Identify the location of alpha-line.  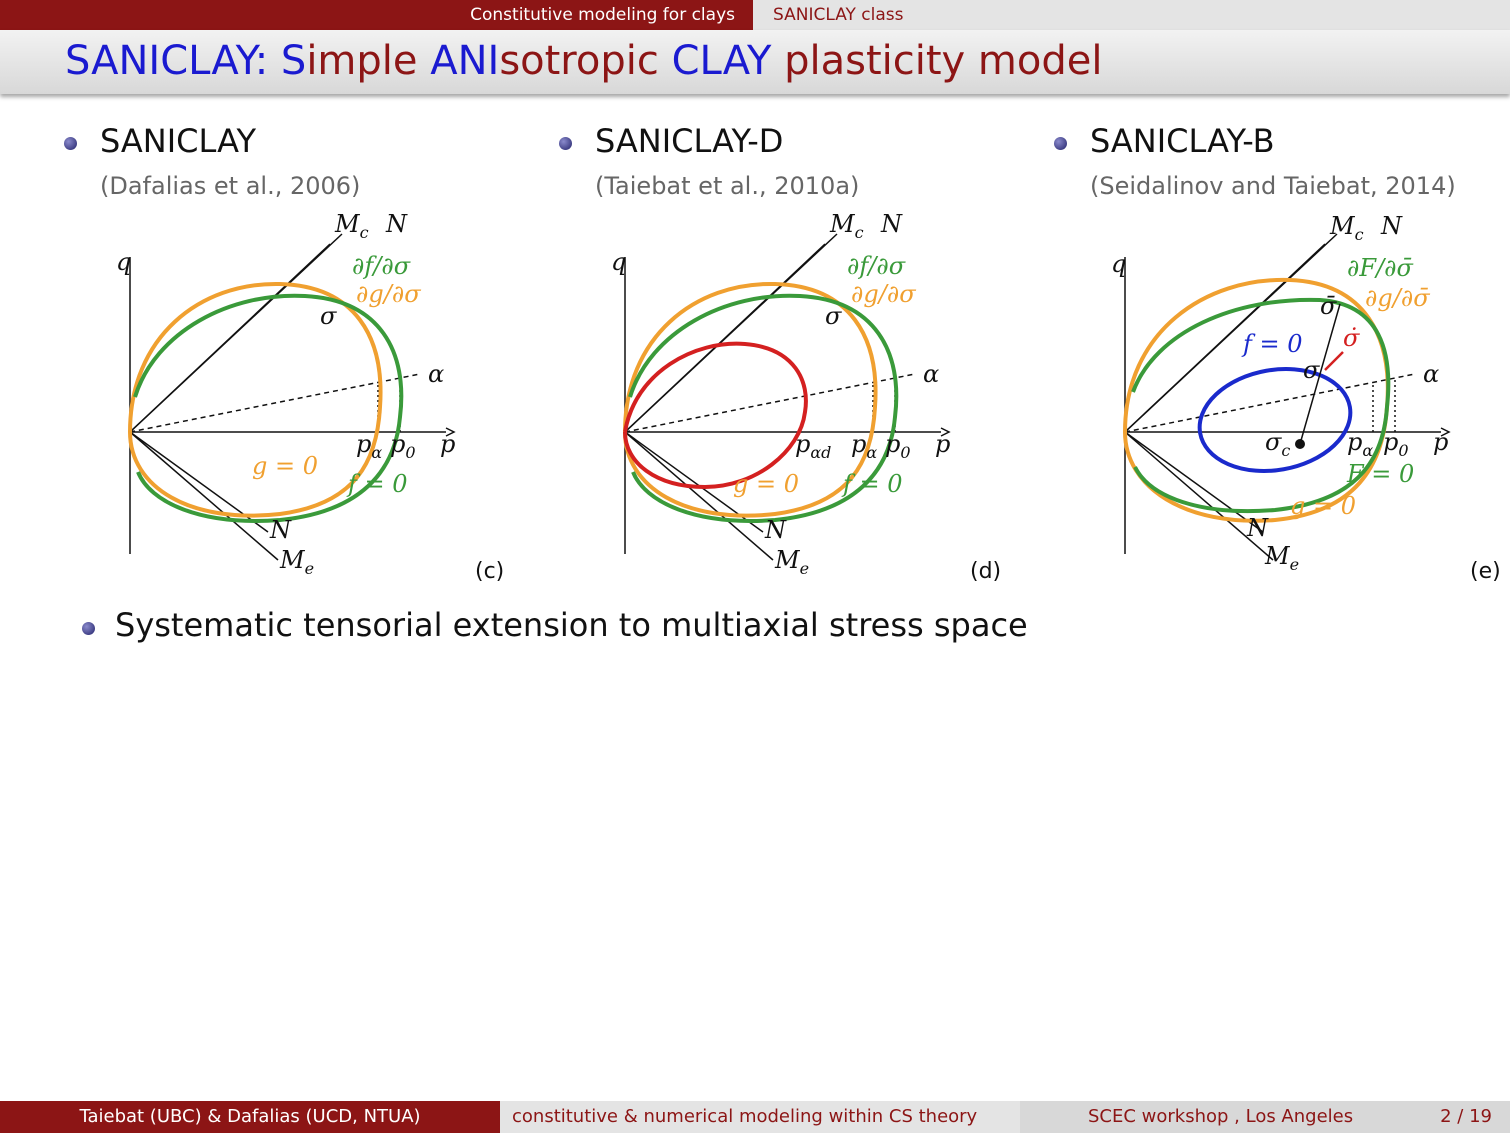
(1270, 403).